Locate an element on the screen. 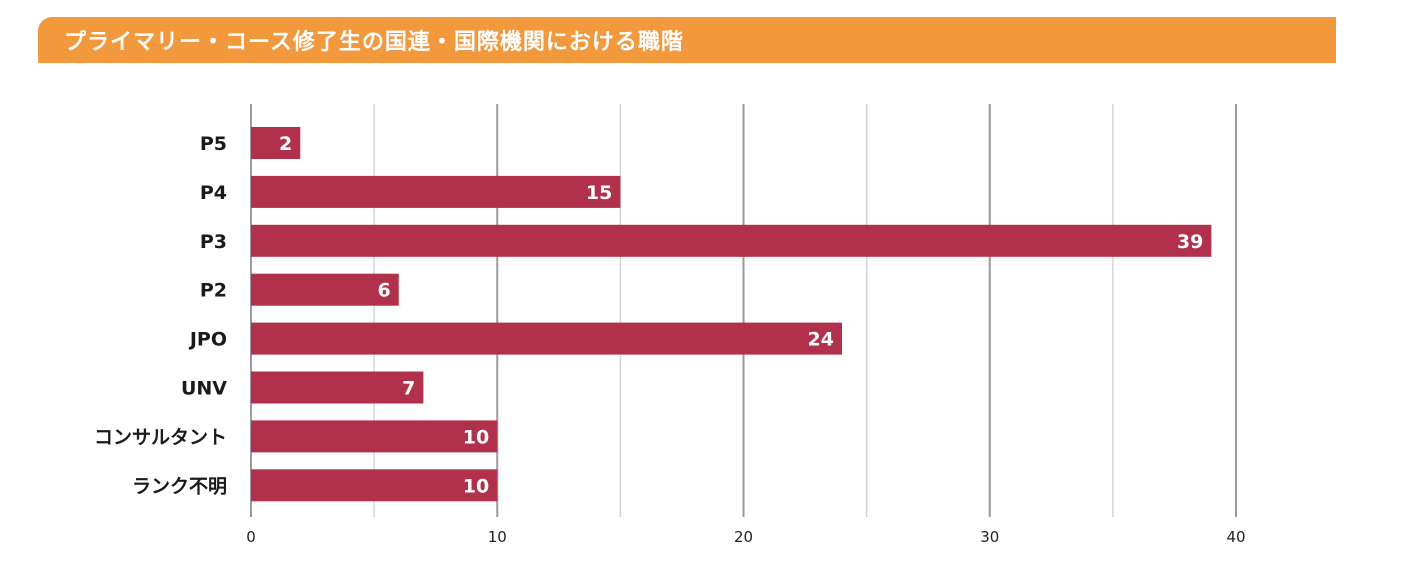 The height and width of the screenshot is (578, 1405). x-tick-label-20: 20 is located at coordinates (743, 537).